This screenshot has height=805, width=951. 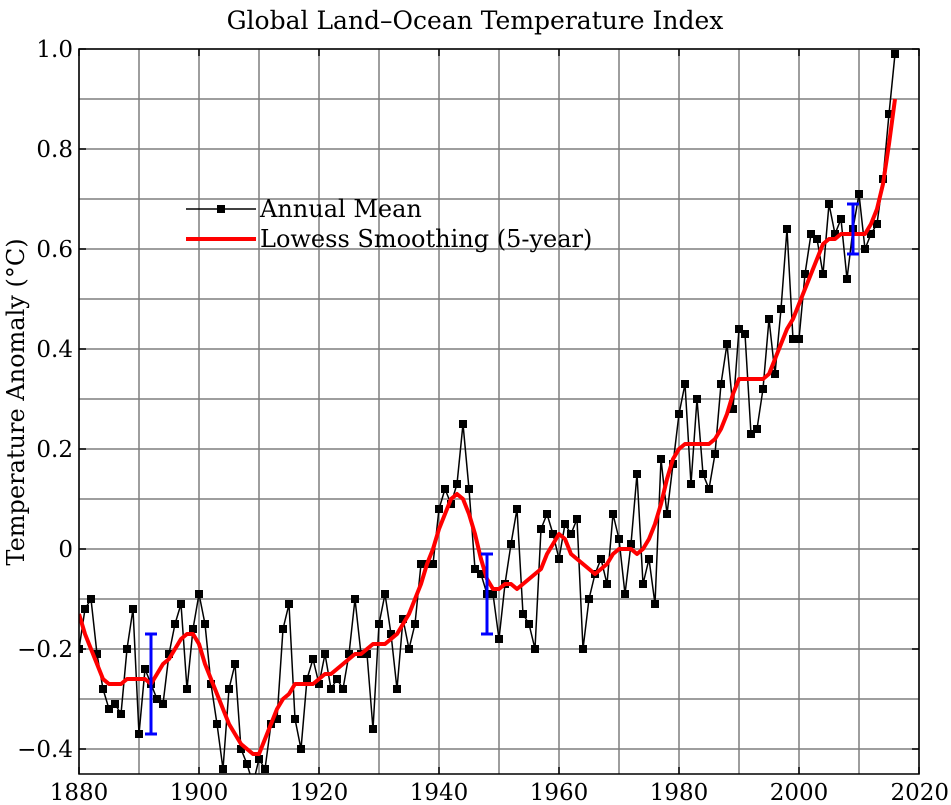 What do you see at coordinates (54, 50) in the screenshot?
I see `y-tick-label: 1.0` at bounding box center [54, 50].